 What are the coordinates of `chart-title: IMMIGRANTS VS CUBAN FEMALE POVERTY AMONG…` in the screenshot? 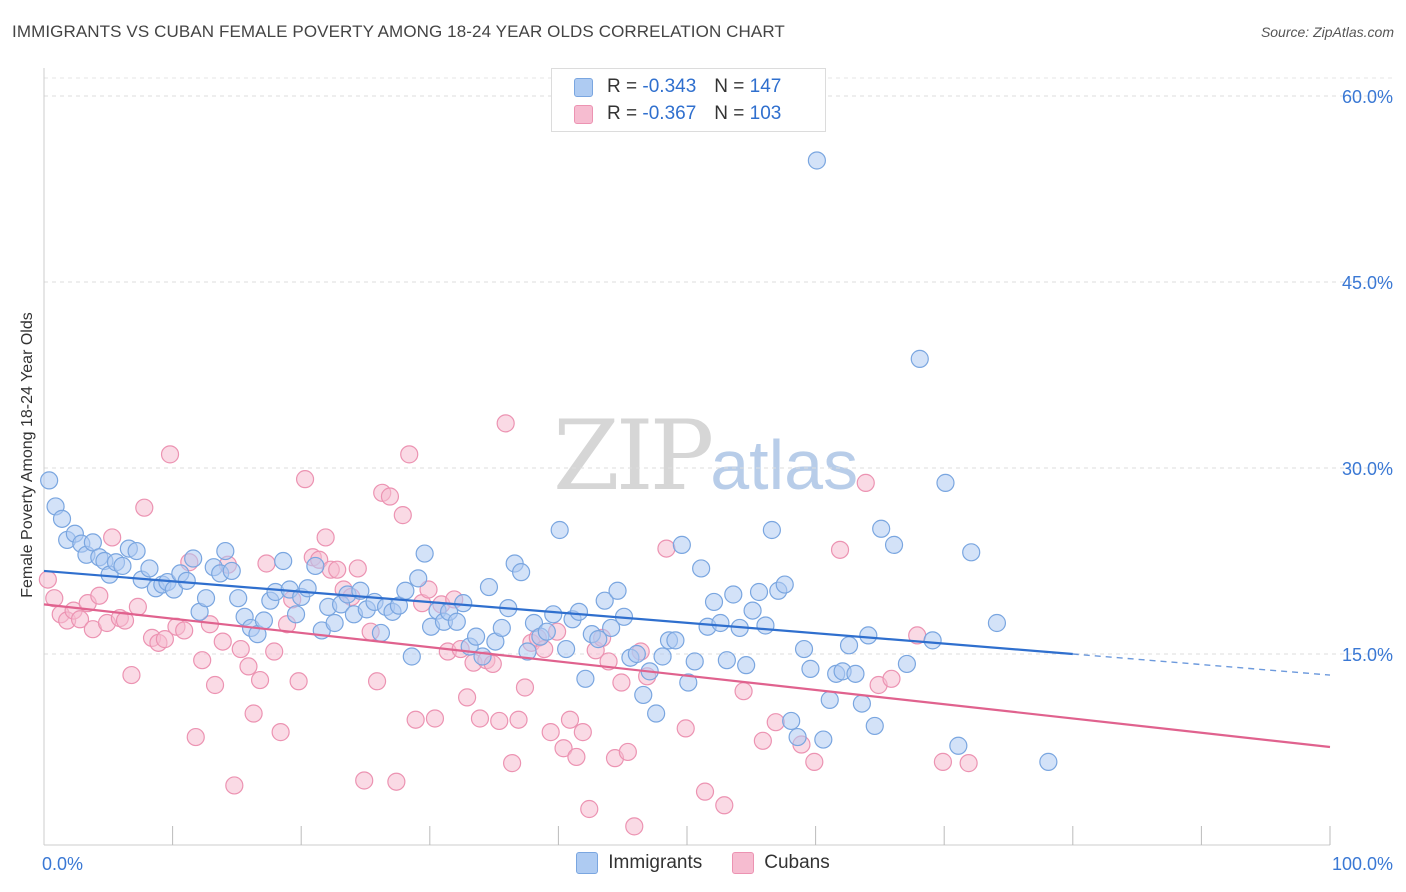 It's located at (398, 31).